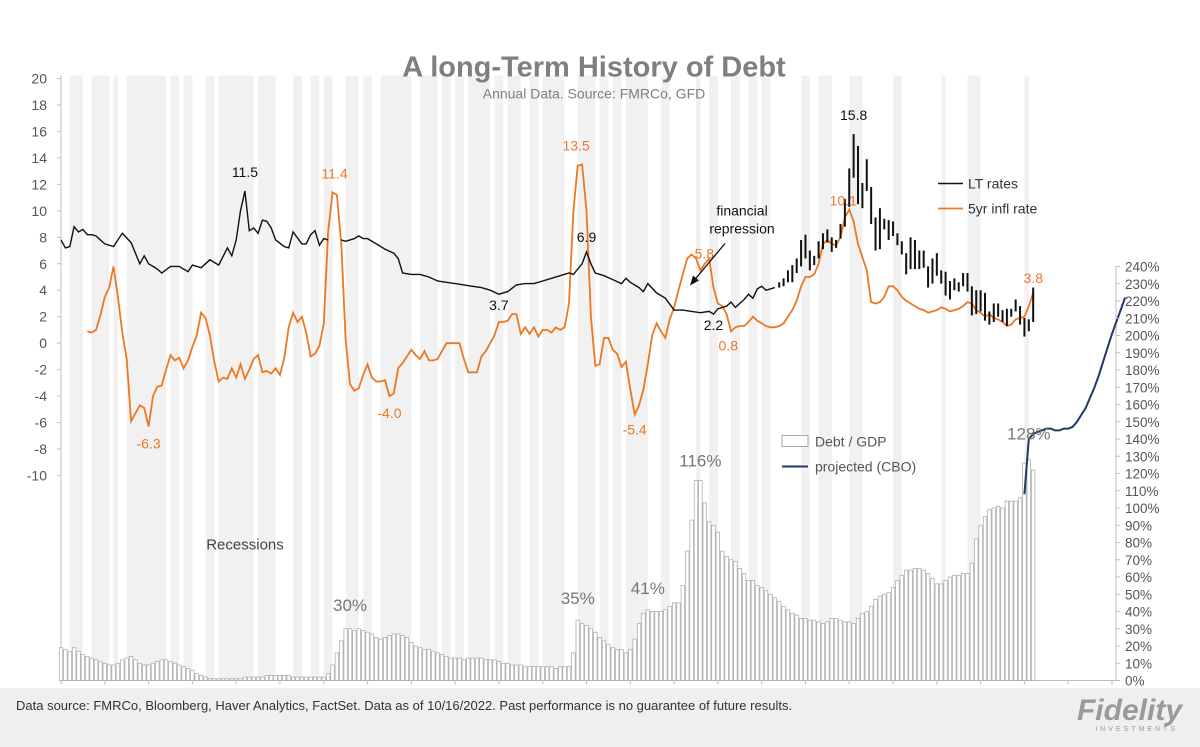 The image size is (1200, 747). I want to click on legend-label-debt: Debt / GDP, so click(851, 442).